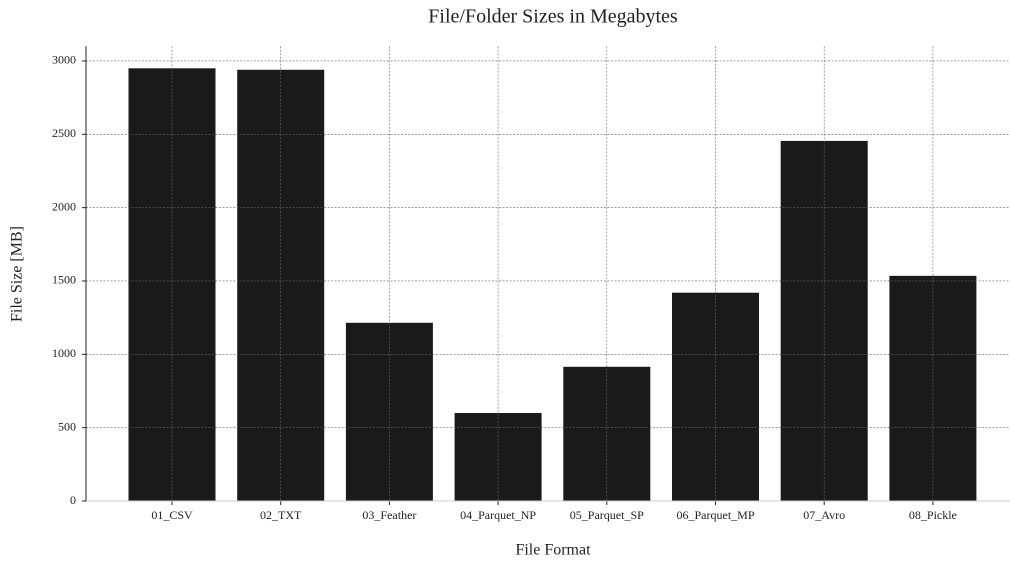 Image resolution: width=1010 pixels, height=562 pixels. What do you see at coordinates (64, 133) in the screenshot?
I see `y-tick-label: 2500` at bounding box center [64, 133].